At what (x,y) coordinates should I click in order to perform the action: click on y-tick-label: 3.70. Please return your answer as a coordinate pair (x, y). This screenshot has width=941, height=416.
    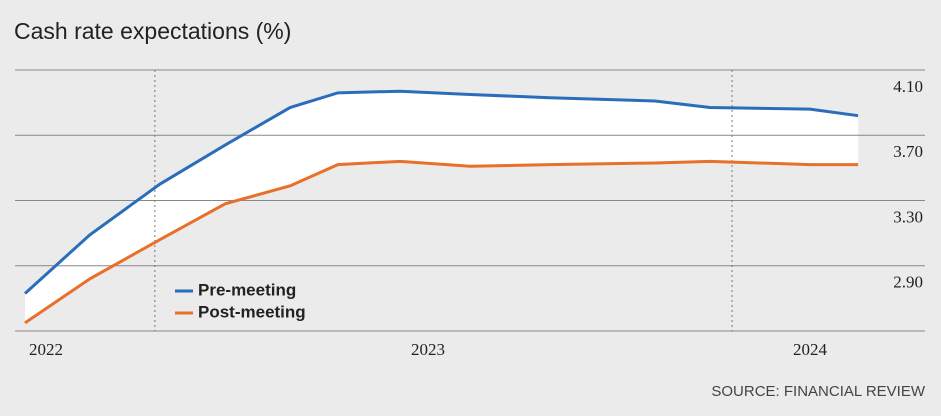
    Looking at the image, I should click on (908, 151).